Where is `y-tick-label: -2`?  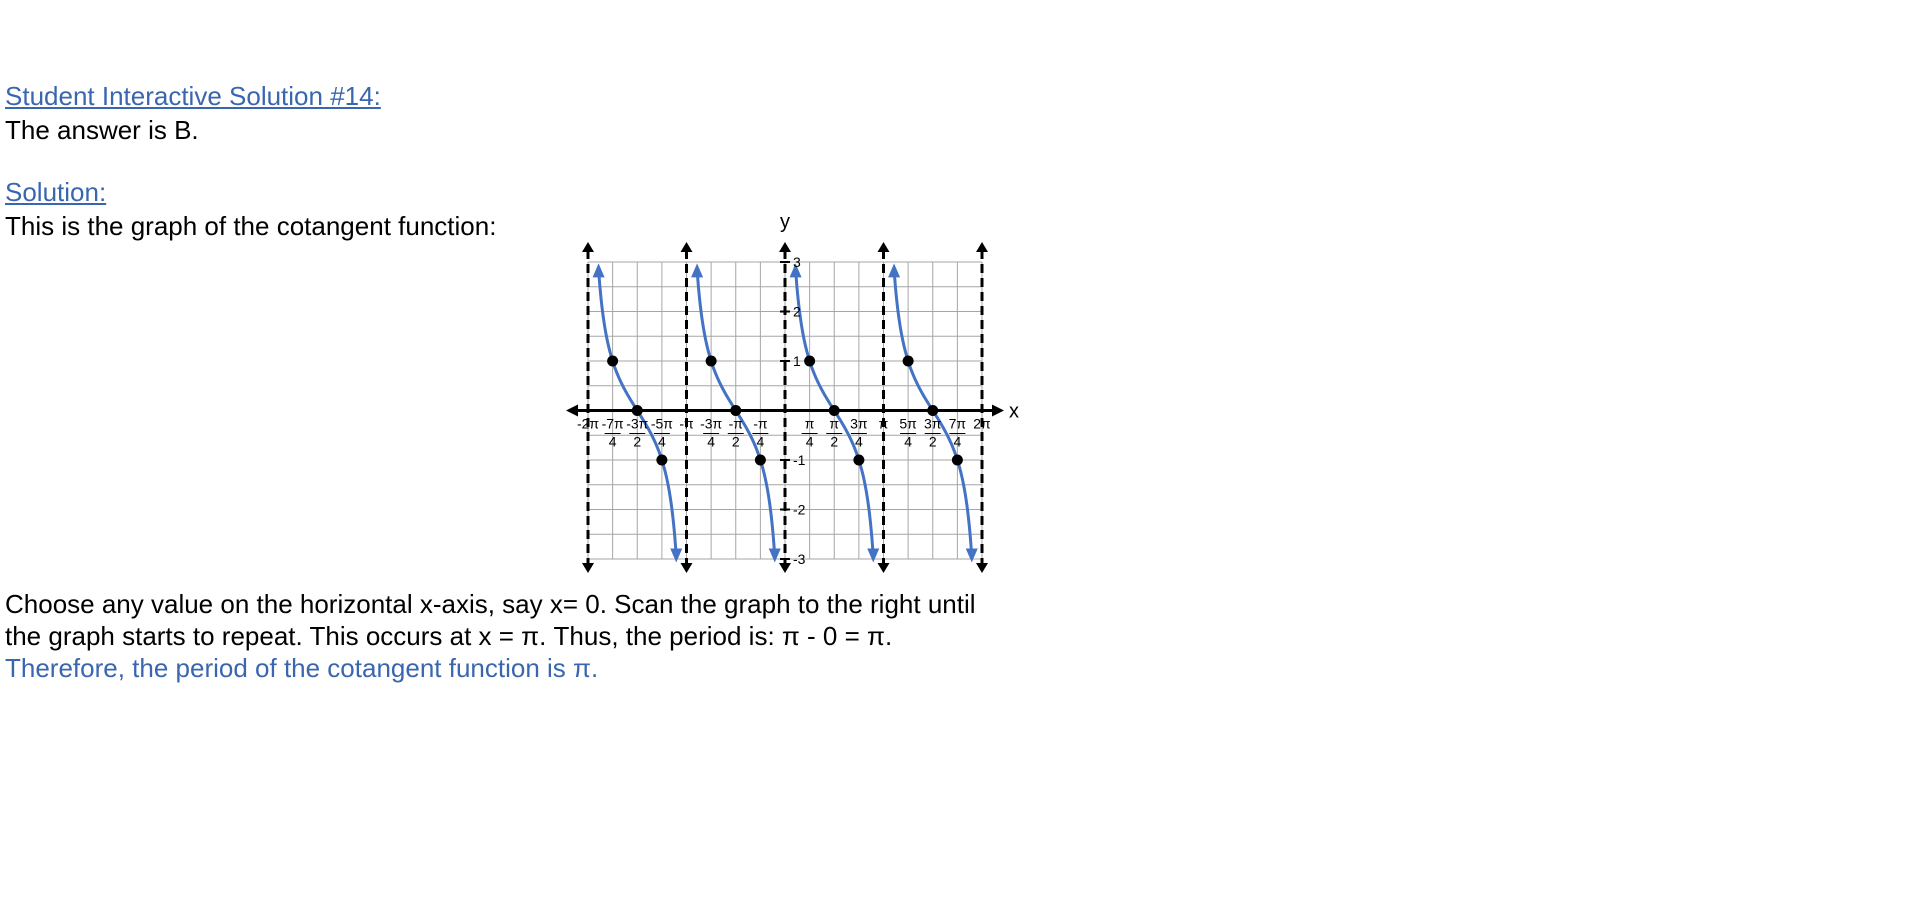
y-tick-label: -2 is located at coordinates (799, 510).